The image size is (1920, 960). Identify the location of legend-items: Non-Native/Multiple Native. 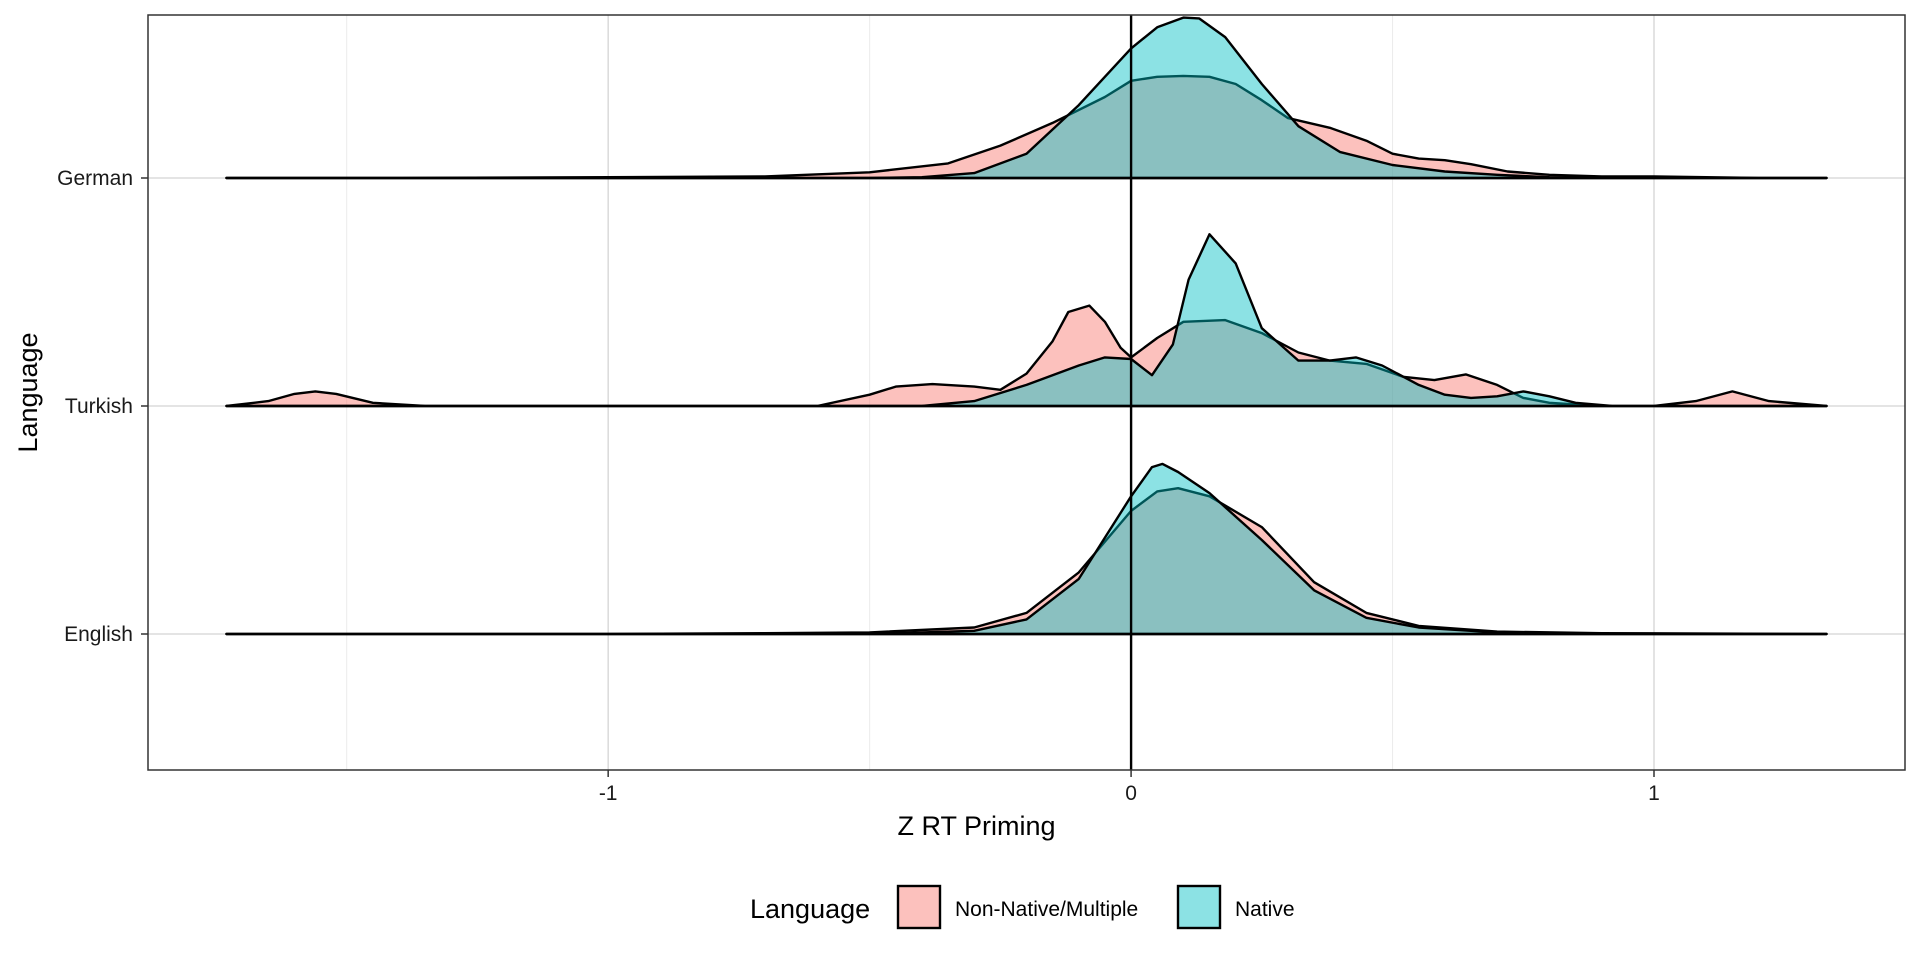
(1095, 907).